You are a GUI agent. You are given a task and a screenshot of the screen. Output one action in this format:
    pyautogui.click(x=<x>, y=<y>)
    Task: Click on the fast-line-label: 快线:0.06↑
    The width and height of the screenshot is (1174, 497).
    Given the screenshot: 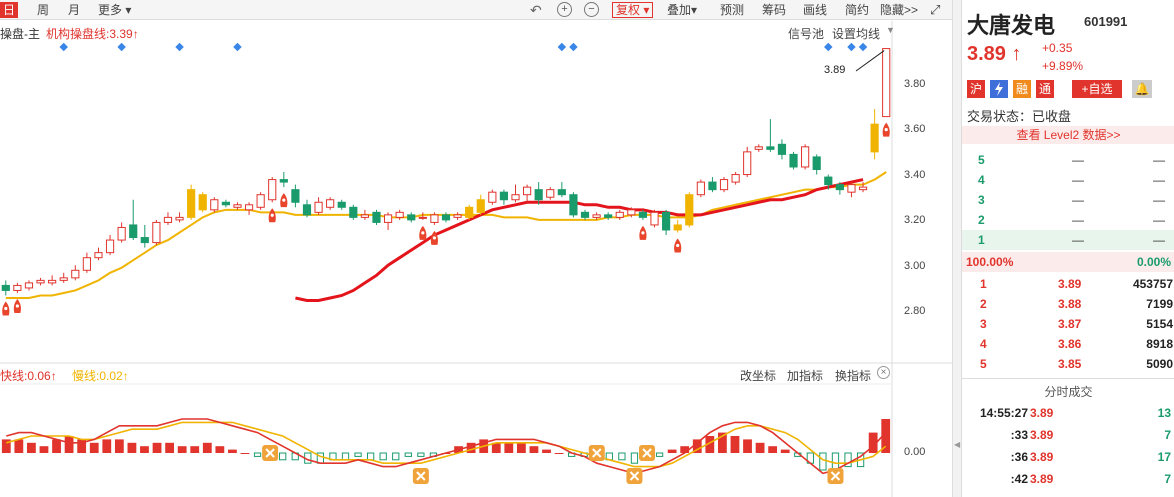 What is the action you would take?
    pyautogui.click(x=28, y=376)
    